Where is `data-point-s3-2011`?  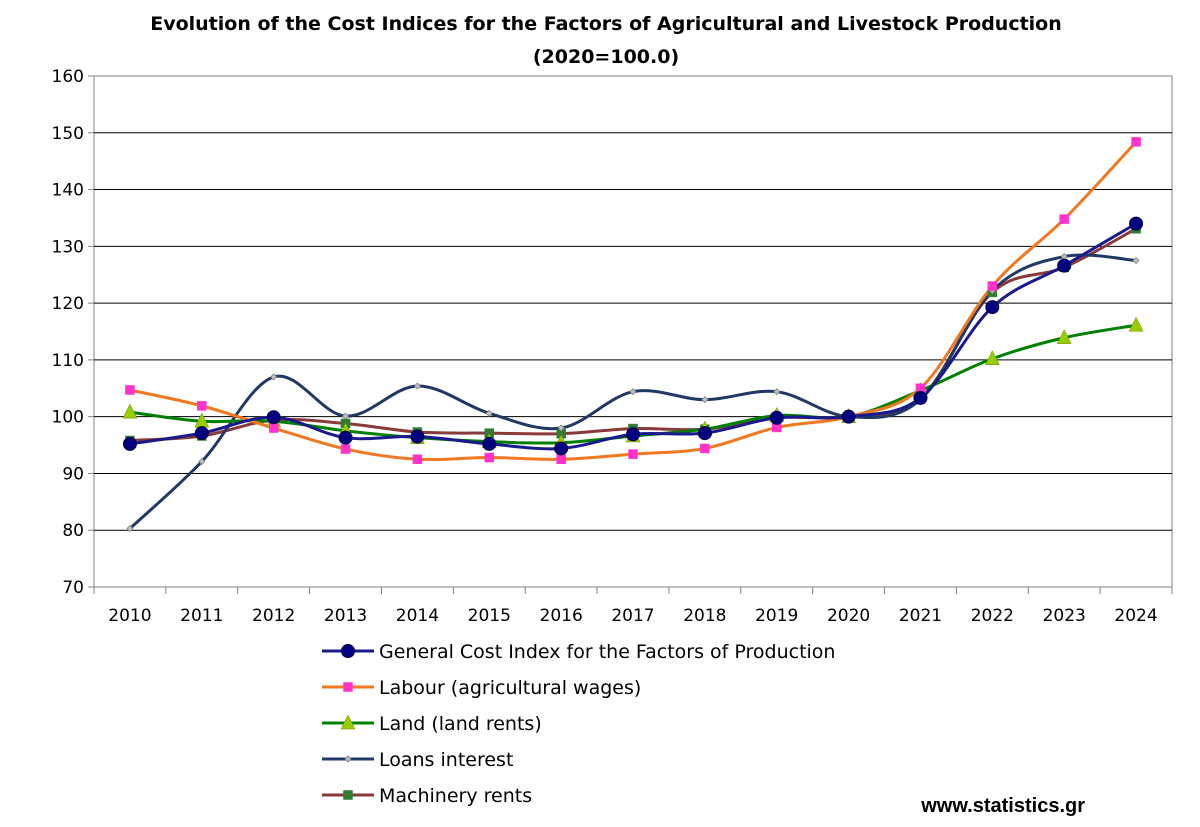
data-point-s3-2011 is located at coordinates (202, 461).